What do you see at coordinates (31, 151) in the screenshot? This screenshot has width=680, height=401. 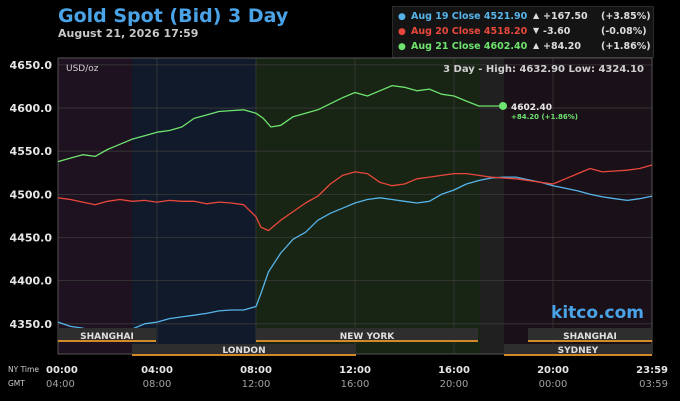 I see `y-tick-label: 4550.0` at bounding box center [31, 151].